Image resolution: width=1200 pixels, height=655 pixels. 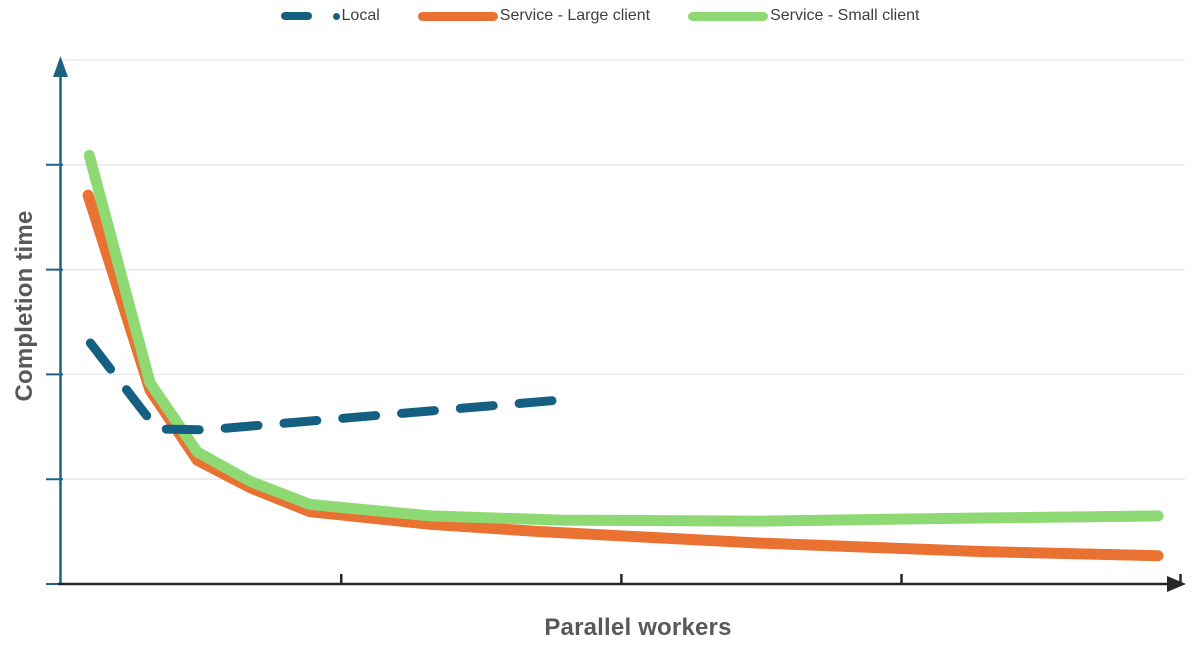 I want to click on service-small-line-marker-icon, so click(x=728, y=16).